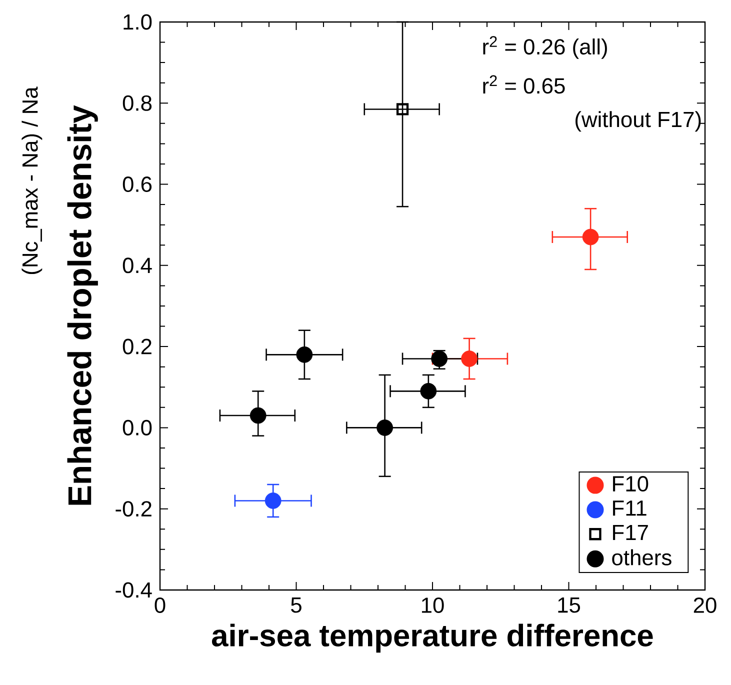 The height and width of the screenshot is (685, 731). Describe the element at coordinates (160, 605) in the screenshot. I see `x-tick-label: 0` at that location.